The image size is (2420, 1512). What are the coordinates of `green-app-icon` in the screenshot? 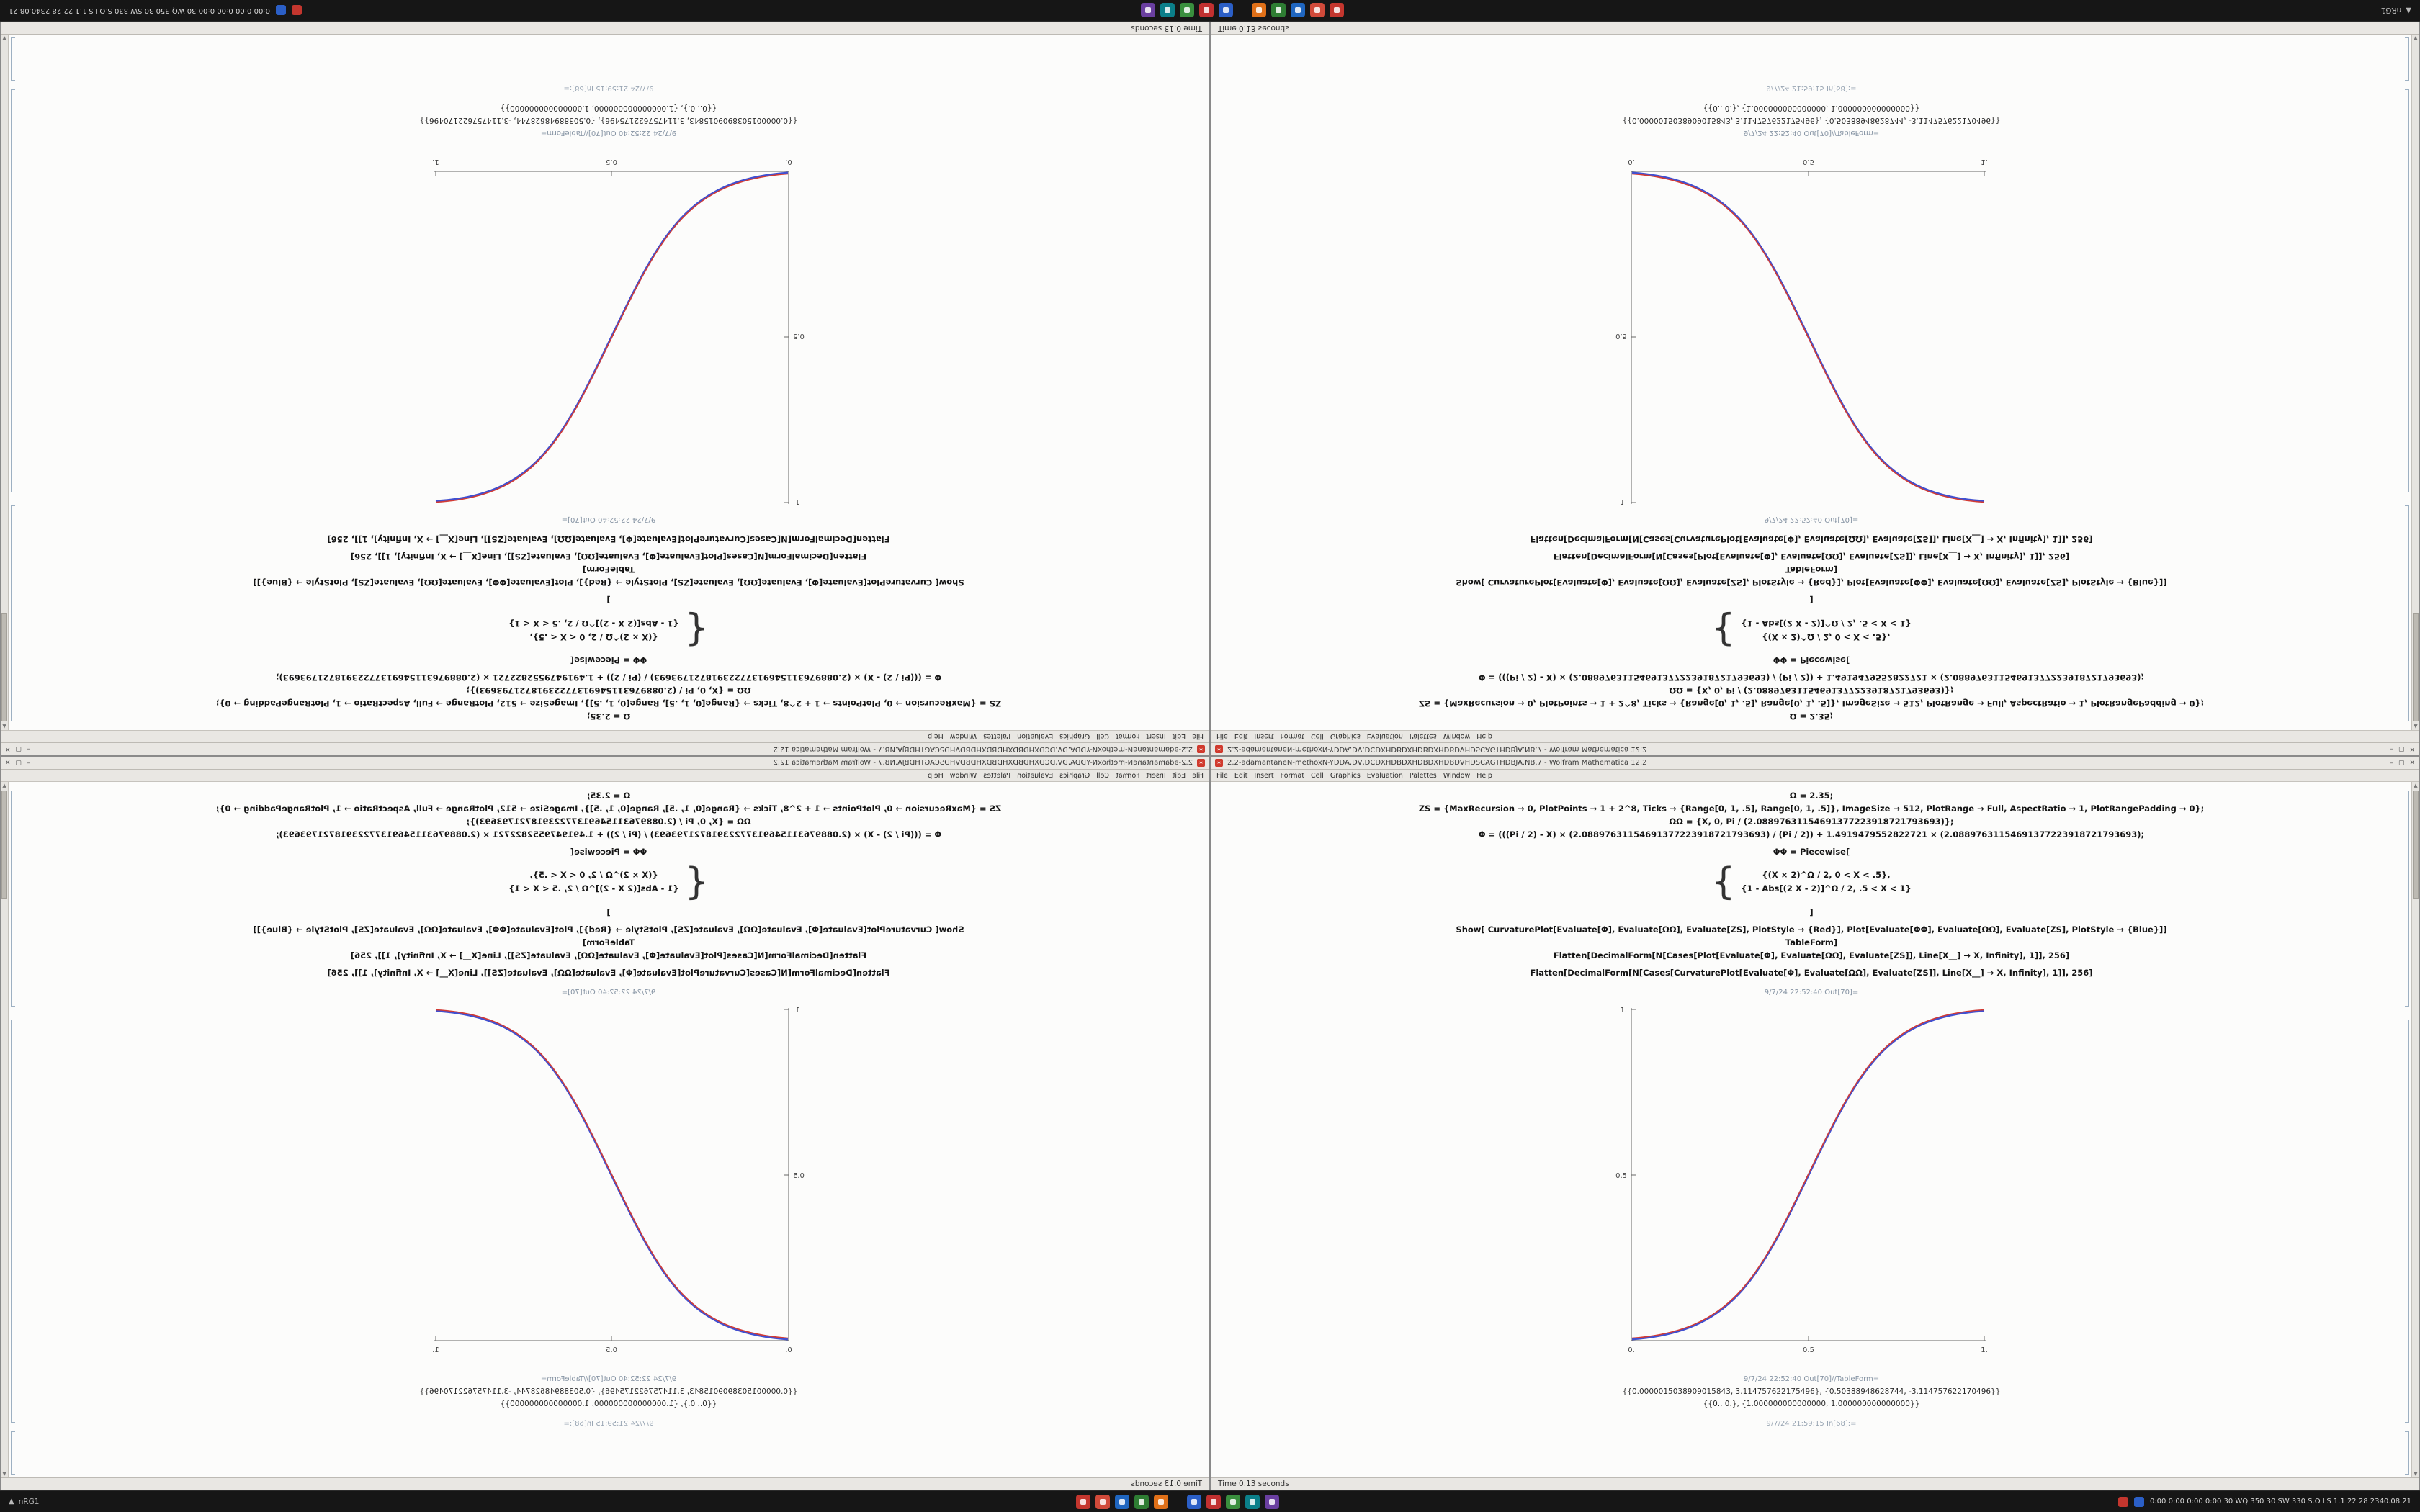 It's located at (1233, 1501).